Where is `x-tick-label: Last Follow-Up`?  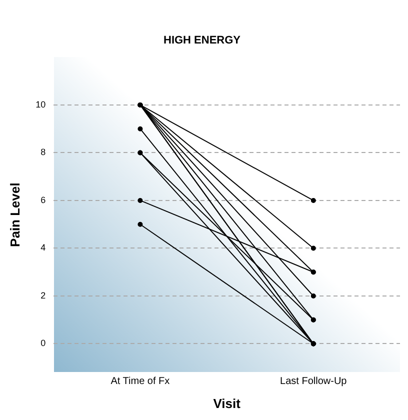
x-tick-label: Last Follow-Up is located at coordinates (314, 382).